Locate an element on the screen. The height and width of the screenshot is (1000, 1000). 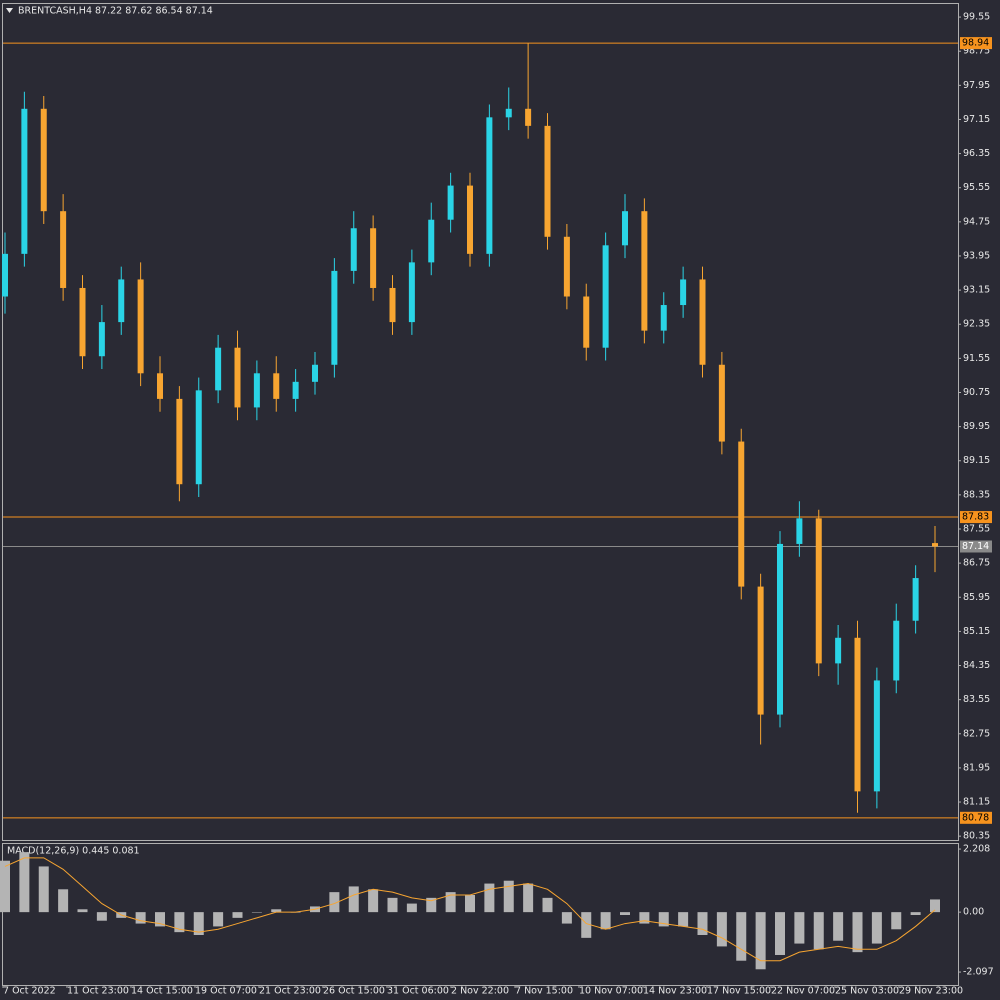
y-tick-label: 84.35 is located at coordinates (976, 665).